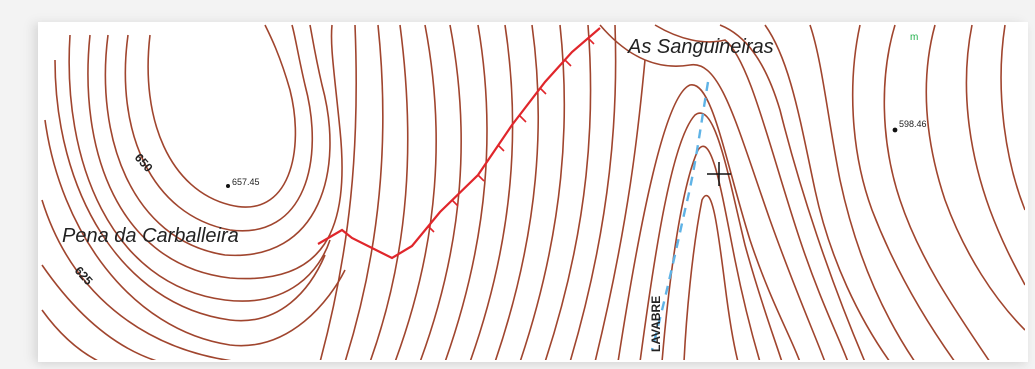 The image size is (1035, 369). What do you see at coordinates (700, 47) in the screenshot?
I see `place-name-as-sanguineiras: As Sanguineiras` at bounding box center [700, 47].